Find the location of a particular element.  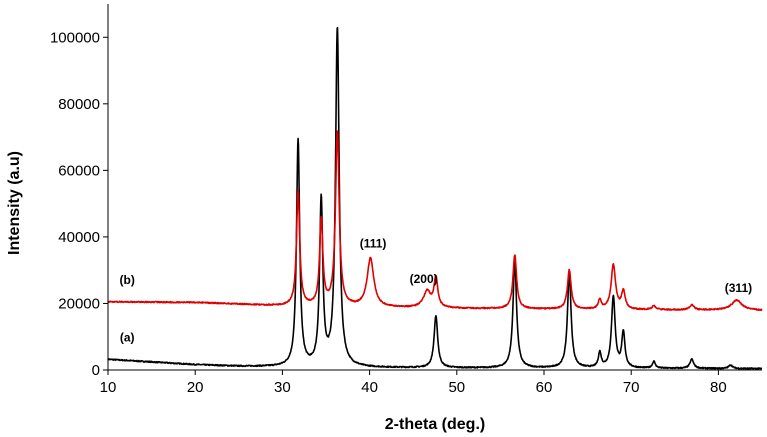

annotation-label: (200) is located at coordinates (424, 279).